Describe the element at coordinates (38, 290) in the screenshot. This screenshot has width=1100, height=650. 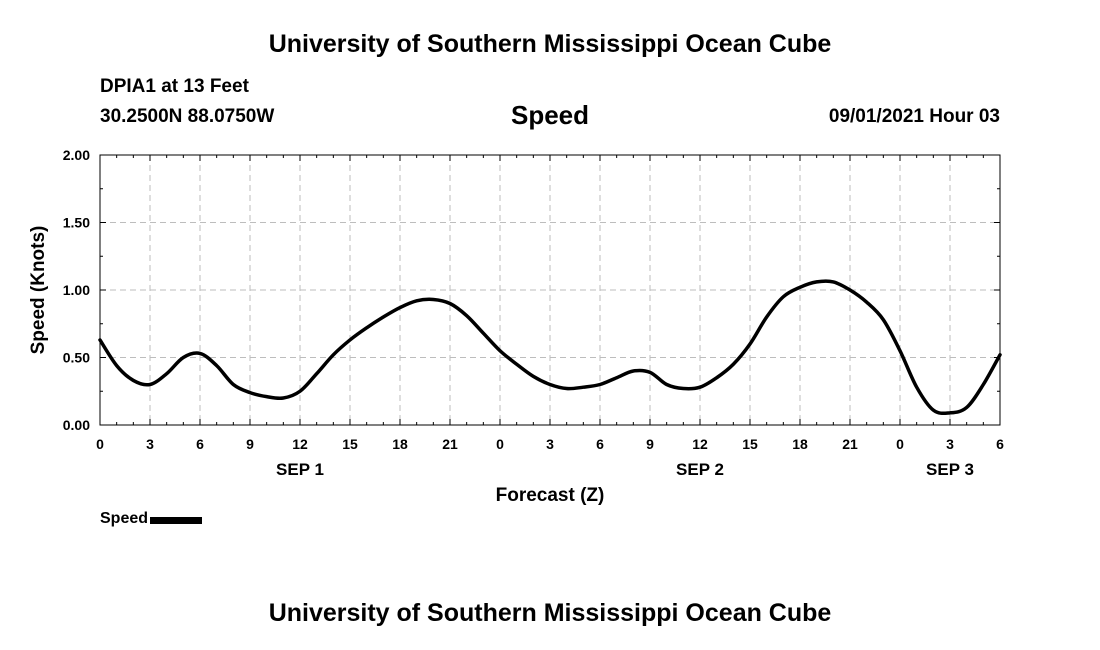
I see `y-axis-label: Speed (Knots)` at that location.